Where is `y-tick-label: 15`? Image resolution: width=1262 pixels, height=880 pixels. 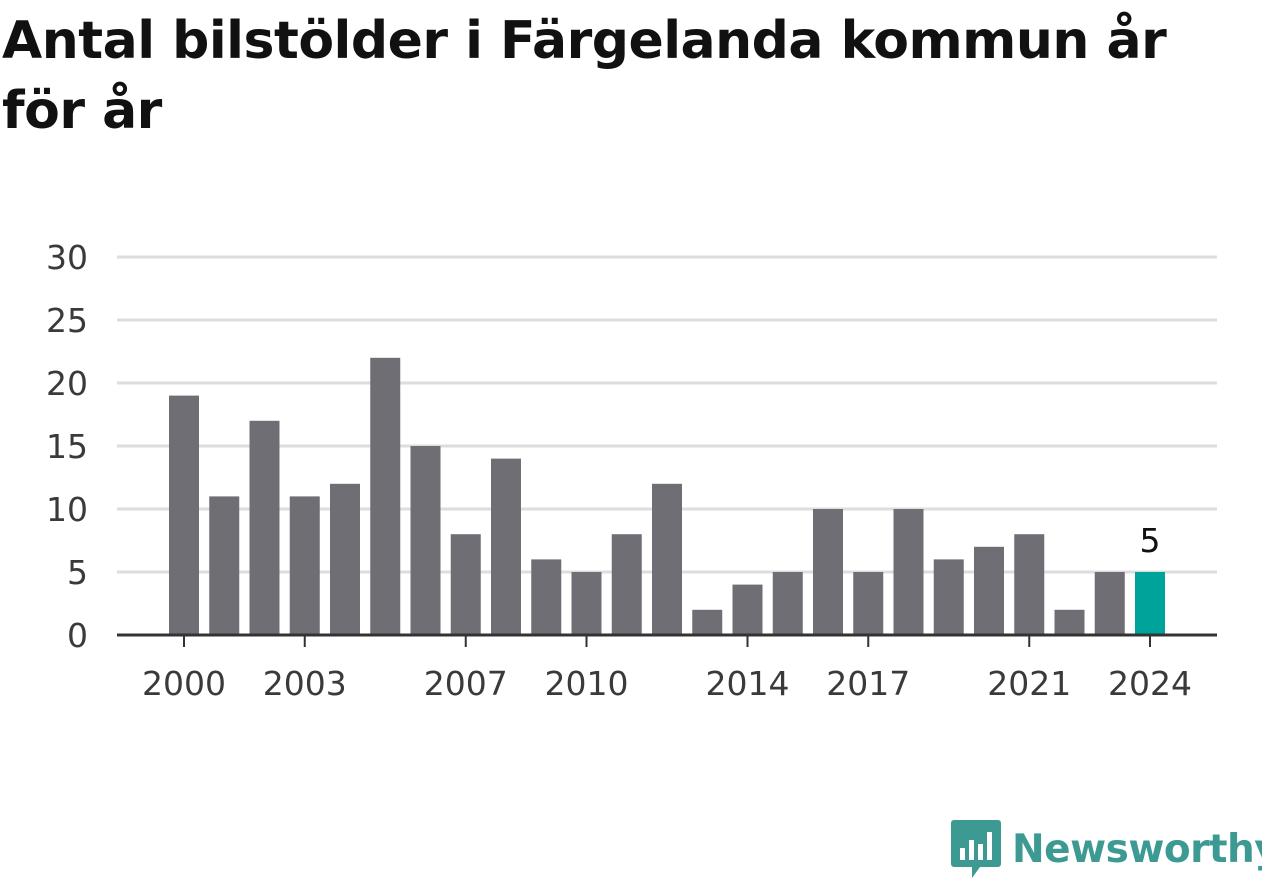
y-tick-label: 15 is located at coordinates (67, 446).